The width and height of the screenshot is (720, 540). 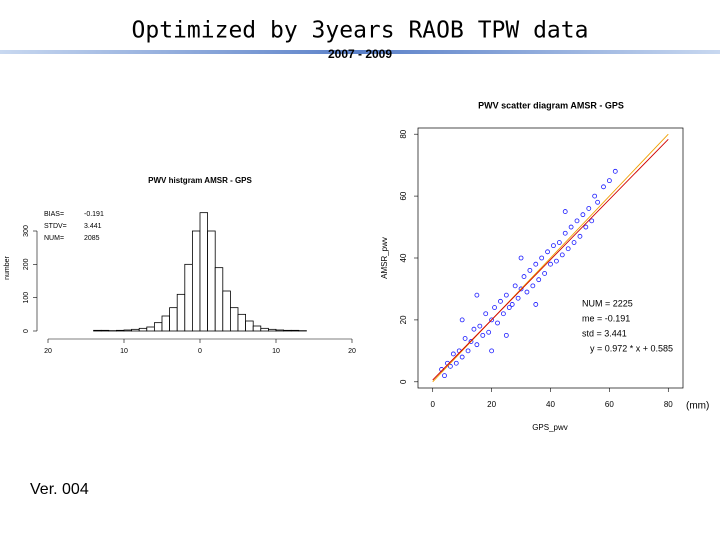 I want to click on slide-title: Optimized by 3years RAOB TPW data, so click(x=360, y=31).